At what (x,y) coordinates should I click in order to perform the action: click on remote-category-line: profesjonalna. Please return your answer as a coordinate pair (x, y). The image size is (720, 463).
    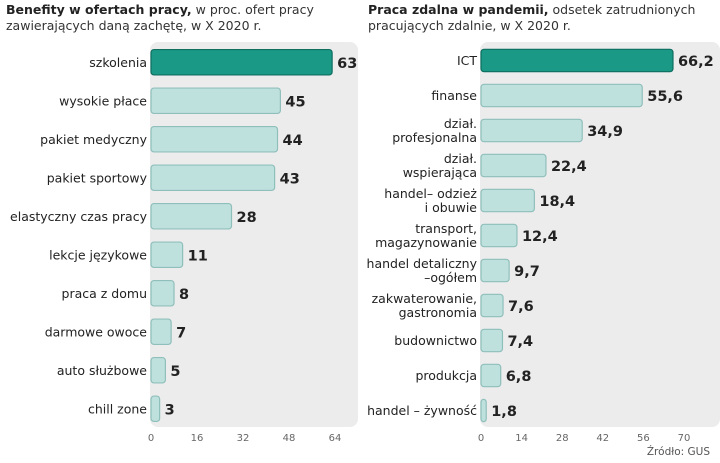
    Looking at the image, I should click on (434, 137).